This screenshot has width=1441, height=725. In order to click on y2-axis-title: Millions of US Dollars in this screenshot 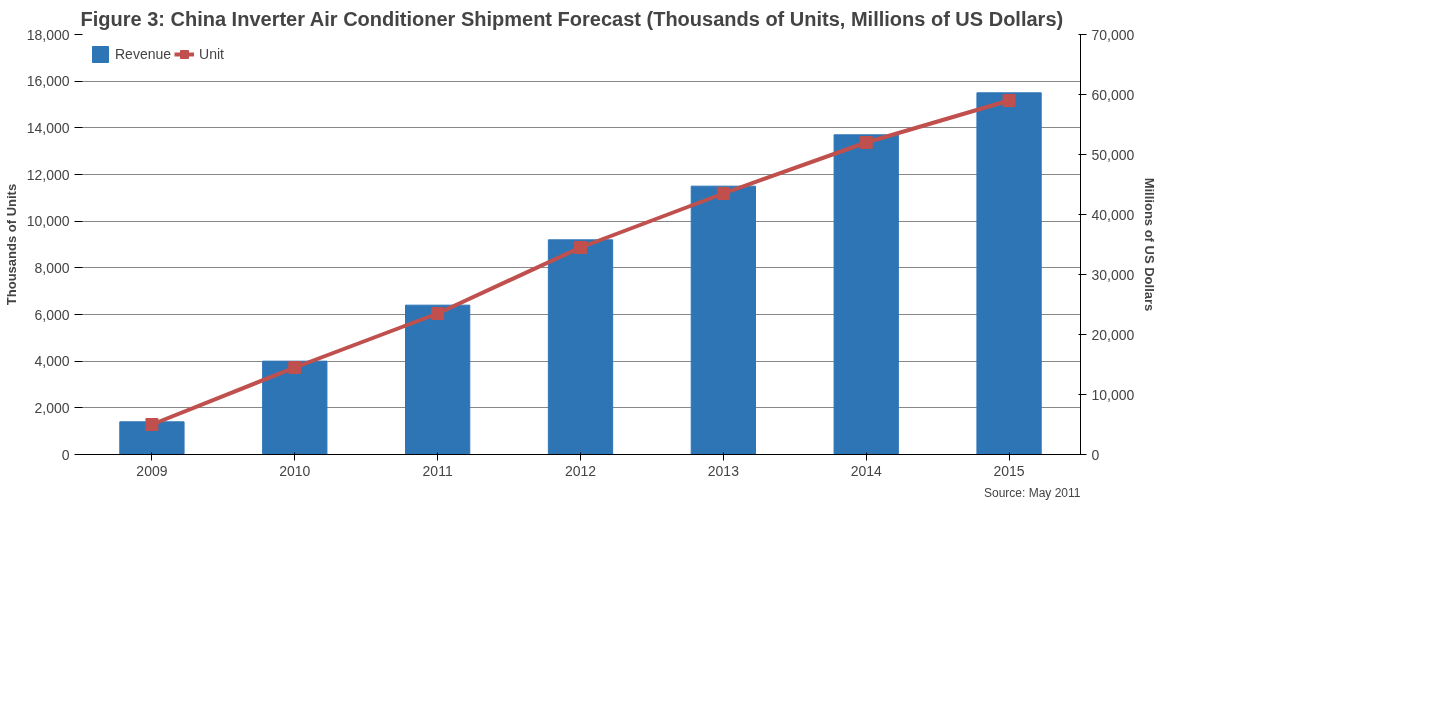, I will do `click(1150, 244)`.